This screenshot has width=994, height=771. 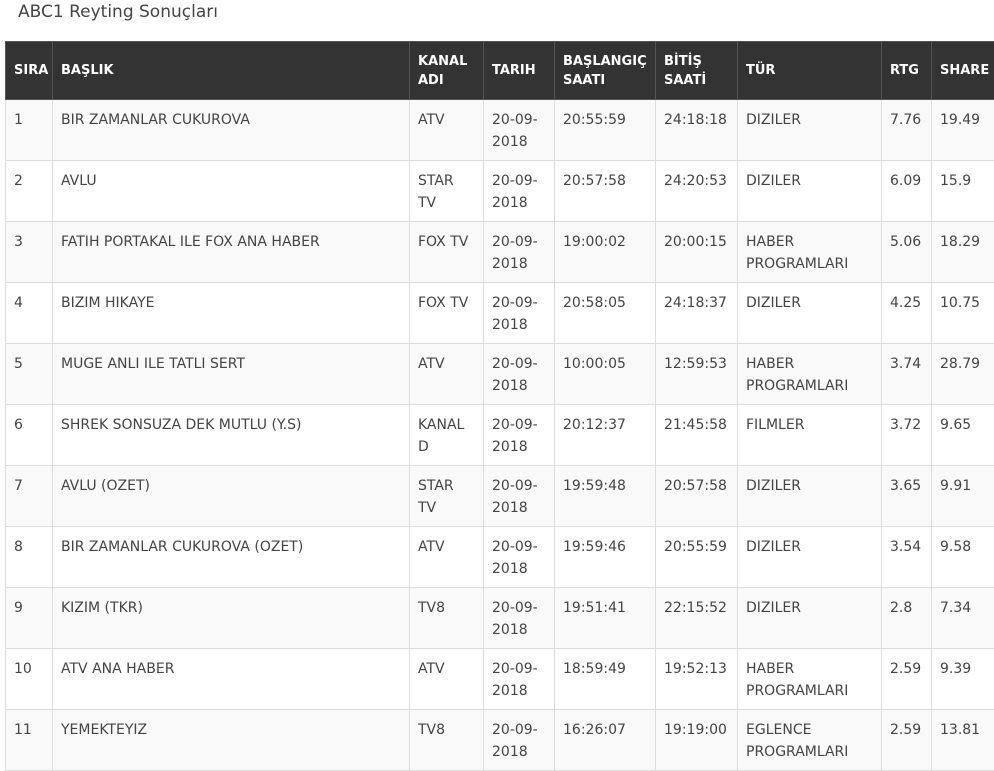 What do you see at coordinates (907, 435) in the screenshot?
I see `table-cell: 3.72` at bounding box center [907, 435].